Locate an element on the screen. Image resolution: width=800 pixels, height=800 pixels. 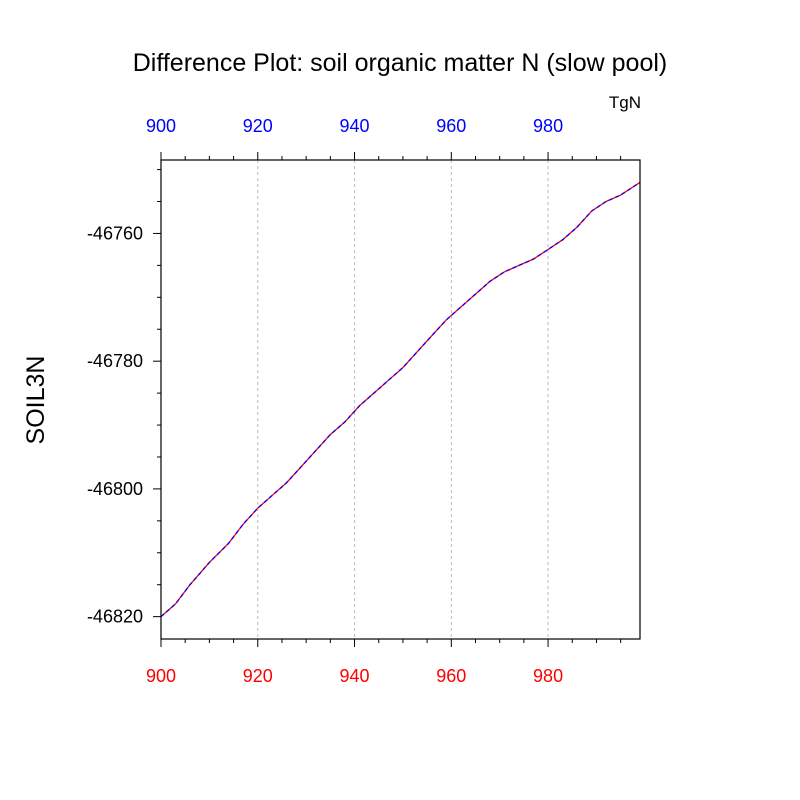
x-tick-label-bottom: 940 is located at coordinates (355, 676).